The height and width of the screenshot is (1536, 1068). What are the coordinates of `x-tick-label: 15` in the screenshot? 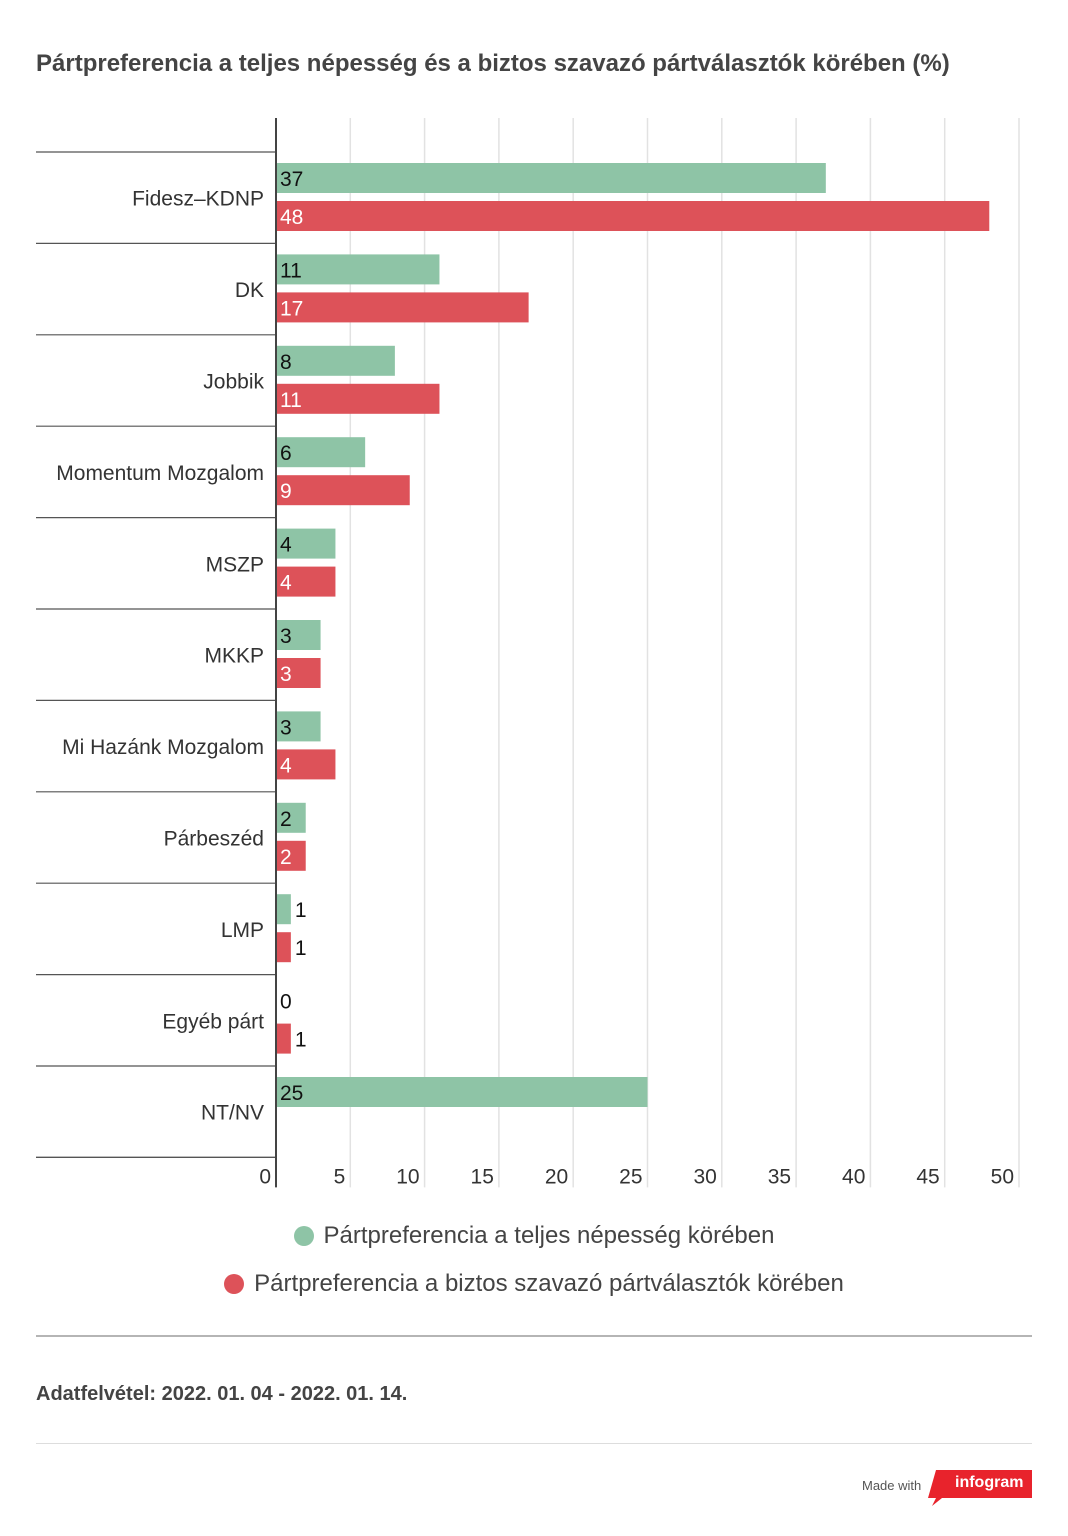 It's located at (482, 1176).